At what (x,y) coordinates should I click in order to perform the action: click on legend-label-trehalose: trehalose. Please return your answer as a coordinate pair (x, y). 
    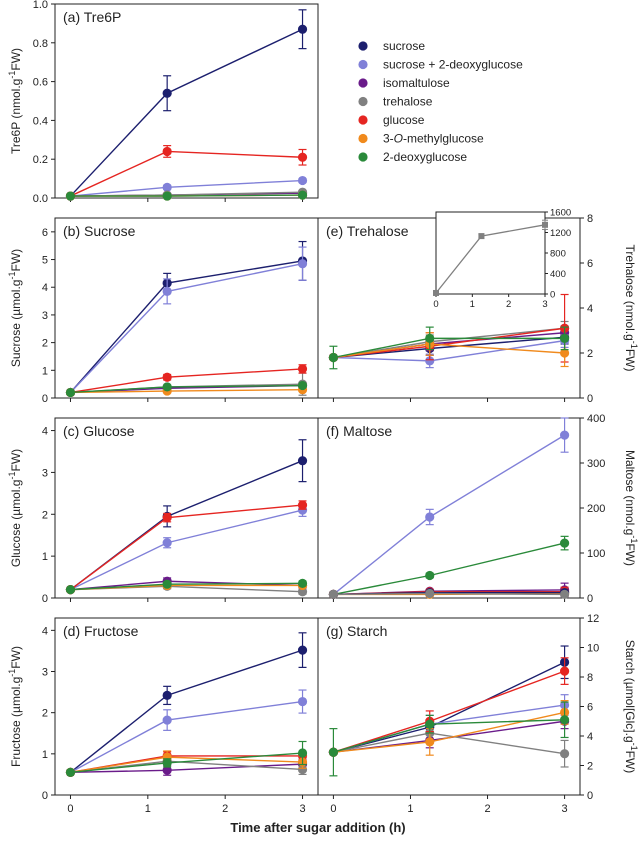
    Looking at the image, I should click on (408, 102).